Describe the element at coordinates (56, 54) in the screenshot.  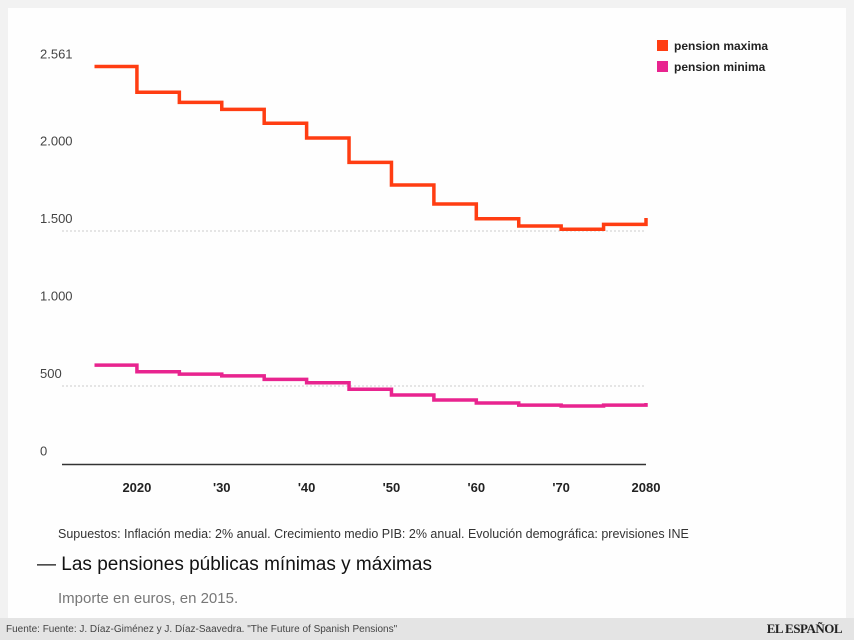
I see `y-tick-label: 2.561` at that location.